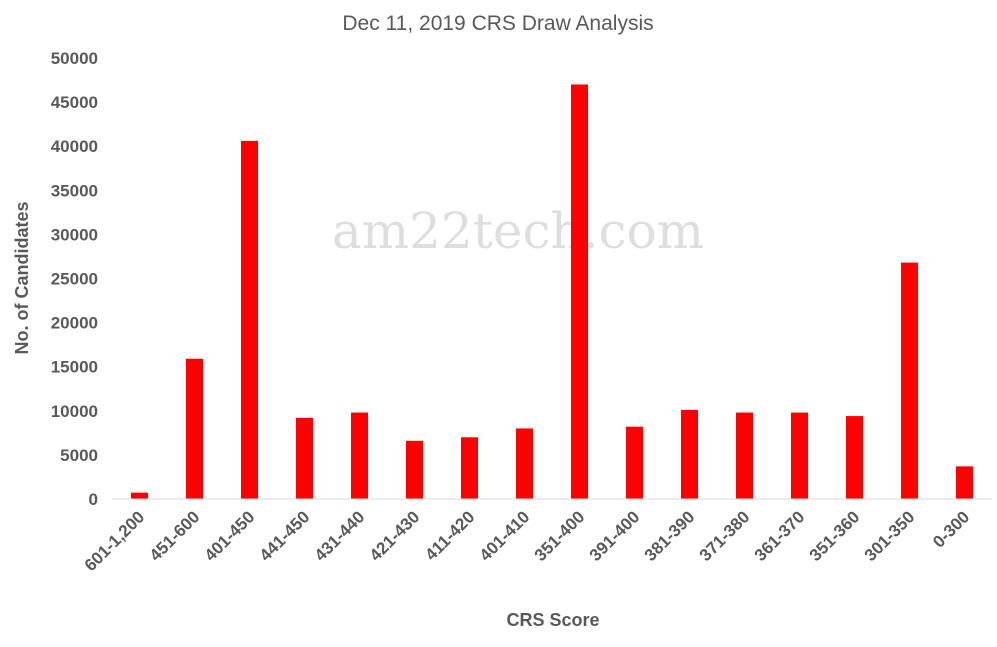 The height and width of the screenshot is (647, 997). Describe the element at coordinates (497, 23) in the screenshot. I see `chart-title: Dec 11, 2019 CRS Draw Analysis` at that location.